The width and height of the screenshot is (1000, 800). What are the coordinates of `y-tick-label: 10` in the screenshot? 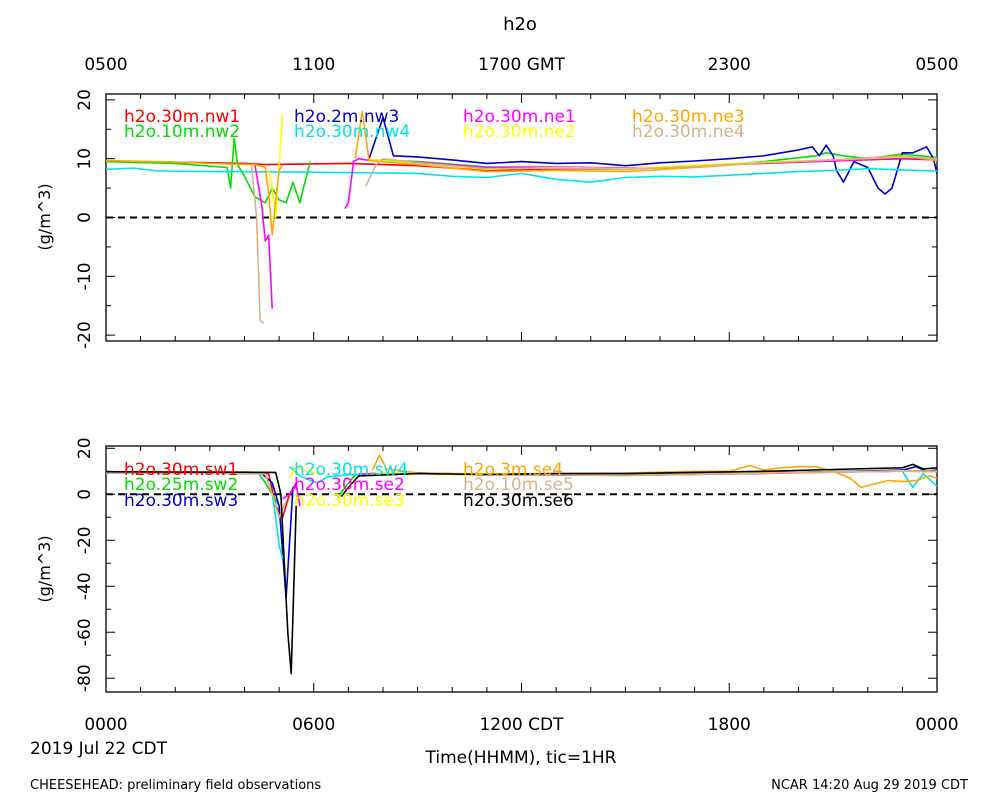 It's located at (85, 159).